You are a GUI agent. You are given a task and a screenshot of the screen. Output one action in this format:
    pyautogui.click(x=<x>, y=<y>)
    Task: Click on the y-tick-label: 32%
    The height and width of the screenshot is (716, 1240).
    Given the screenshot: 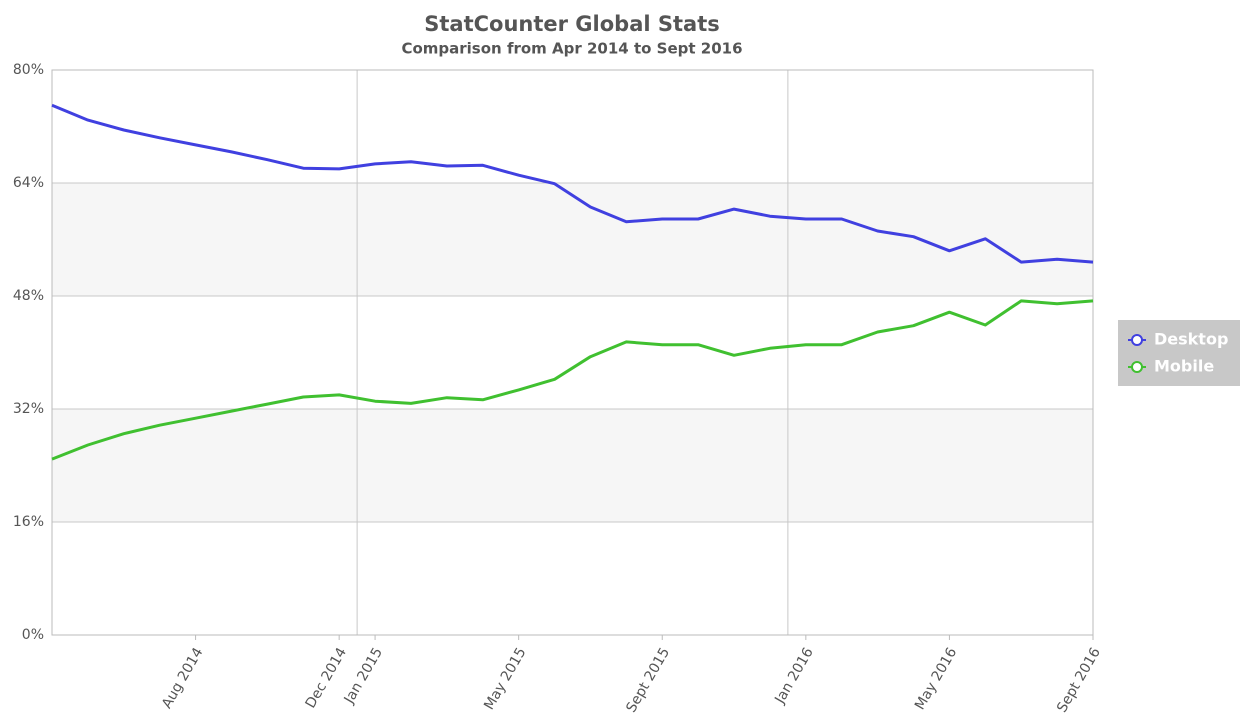 What is the action you would take?
    pyautogui.click(x=28, y=409)
    